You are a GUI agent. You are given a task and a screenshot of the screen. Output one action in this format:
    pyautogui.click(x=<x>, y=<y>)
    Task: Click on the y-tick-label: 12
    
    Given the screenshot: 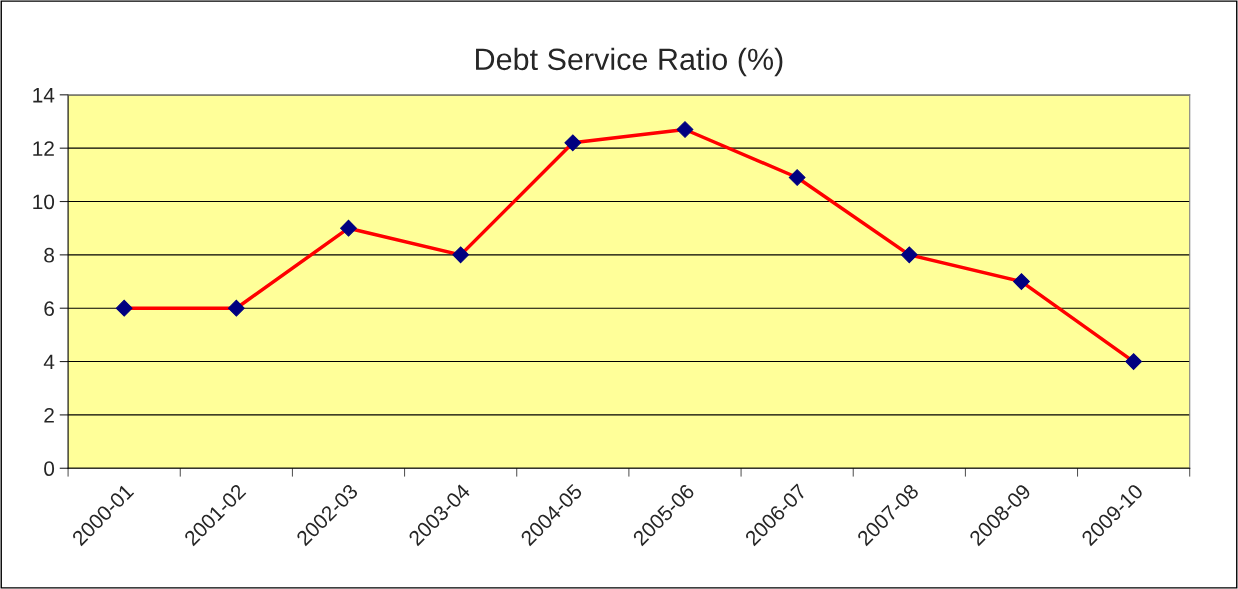 What is the action you would take?
    pyautogui.click(x=43, y=148)
    